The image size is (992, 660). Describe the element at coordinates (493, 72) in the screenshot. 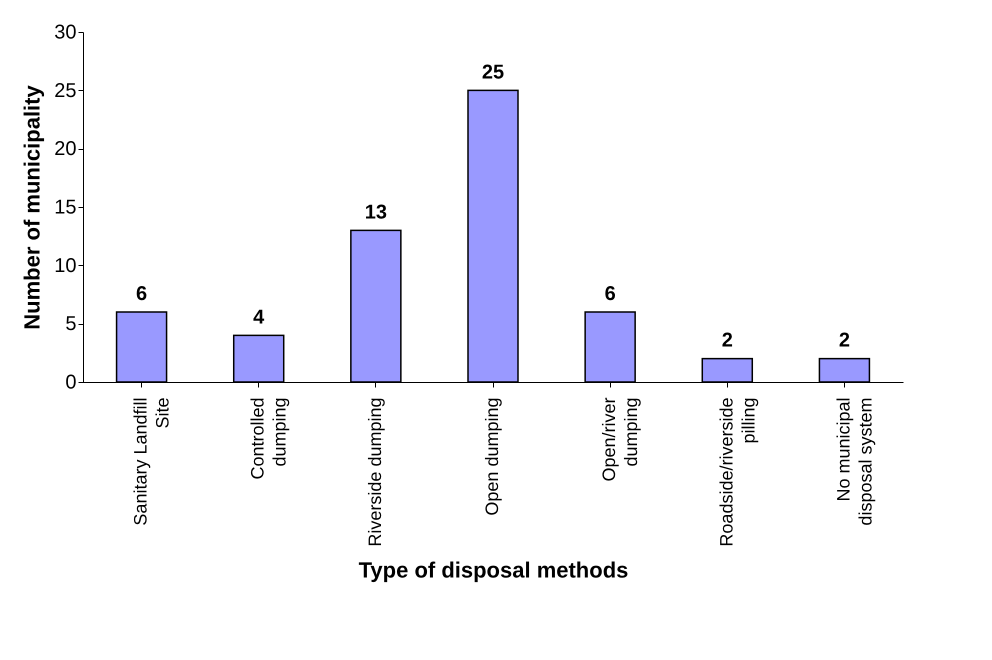

I see `data-label: 25` at that location.